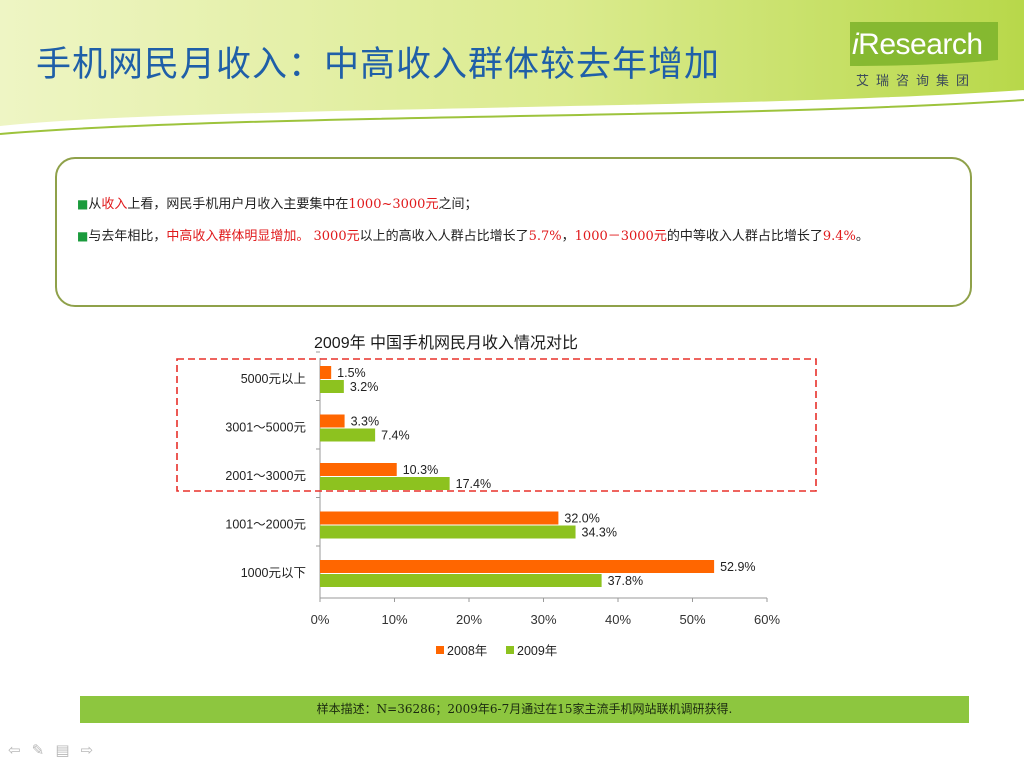 Image resolution: width=1024 pixels, height=768 pixels. What do you see at coordinates (394, 619) in the screenshot?
I see `x-tick-label: 10%` at bounding box center [394, 619].